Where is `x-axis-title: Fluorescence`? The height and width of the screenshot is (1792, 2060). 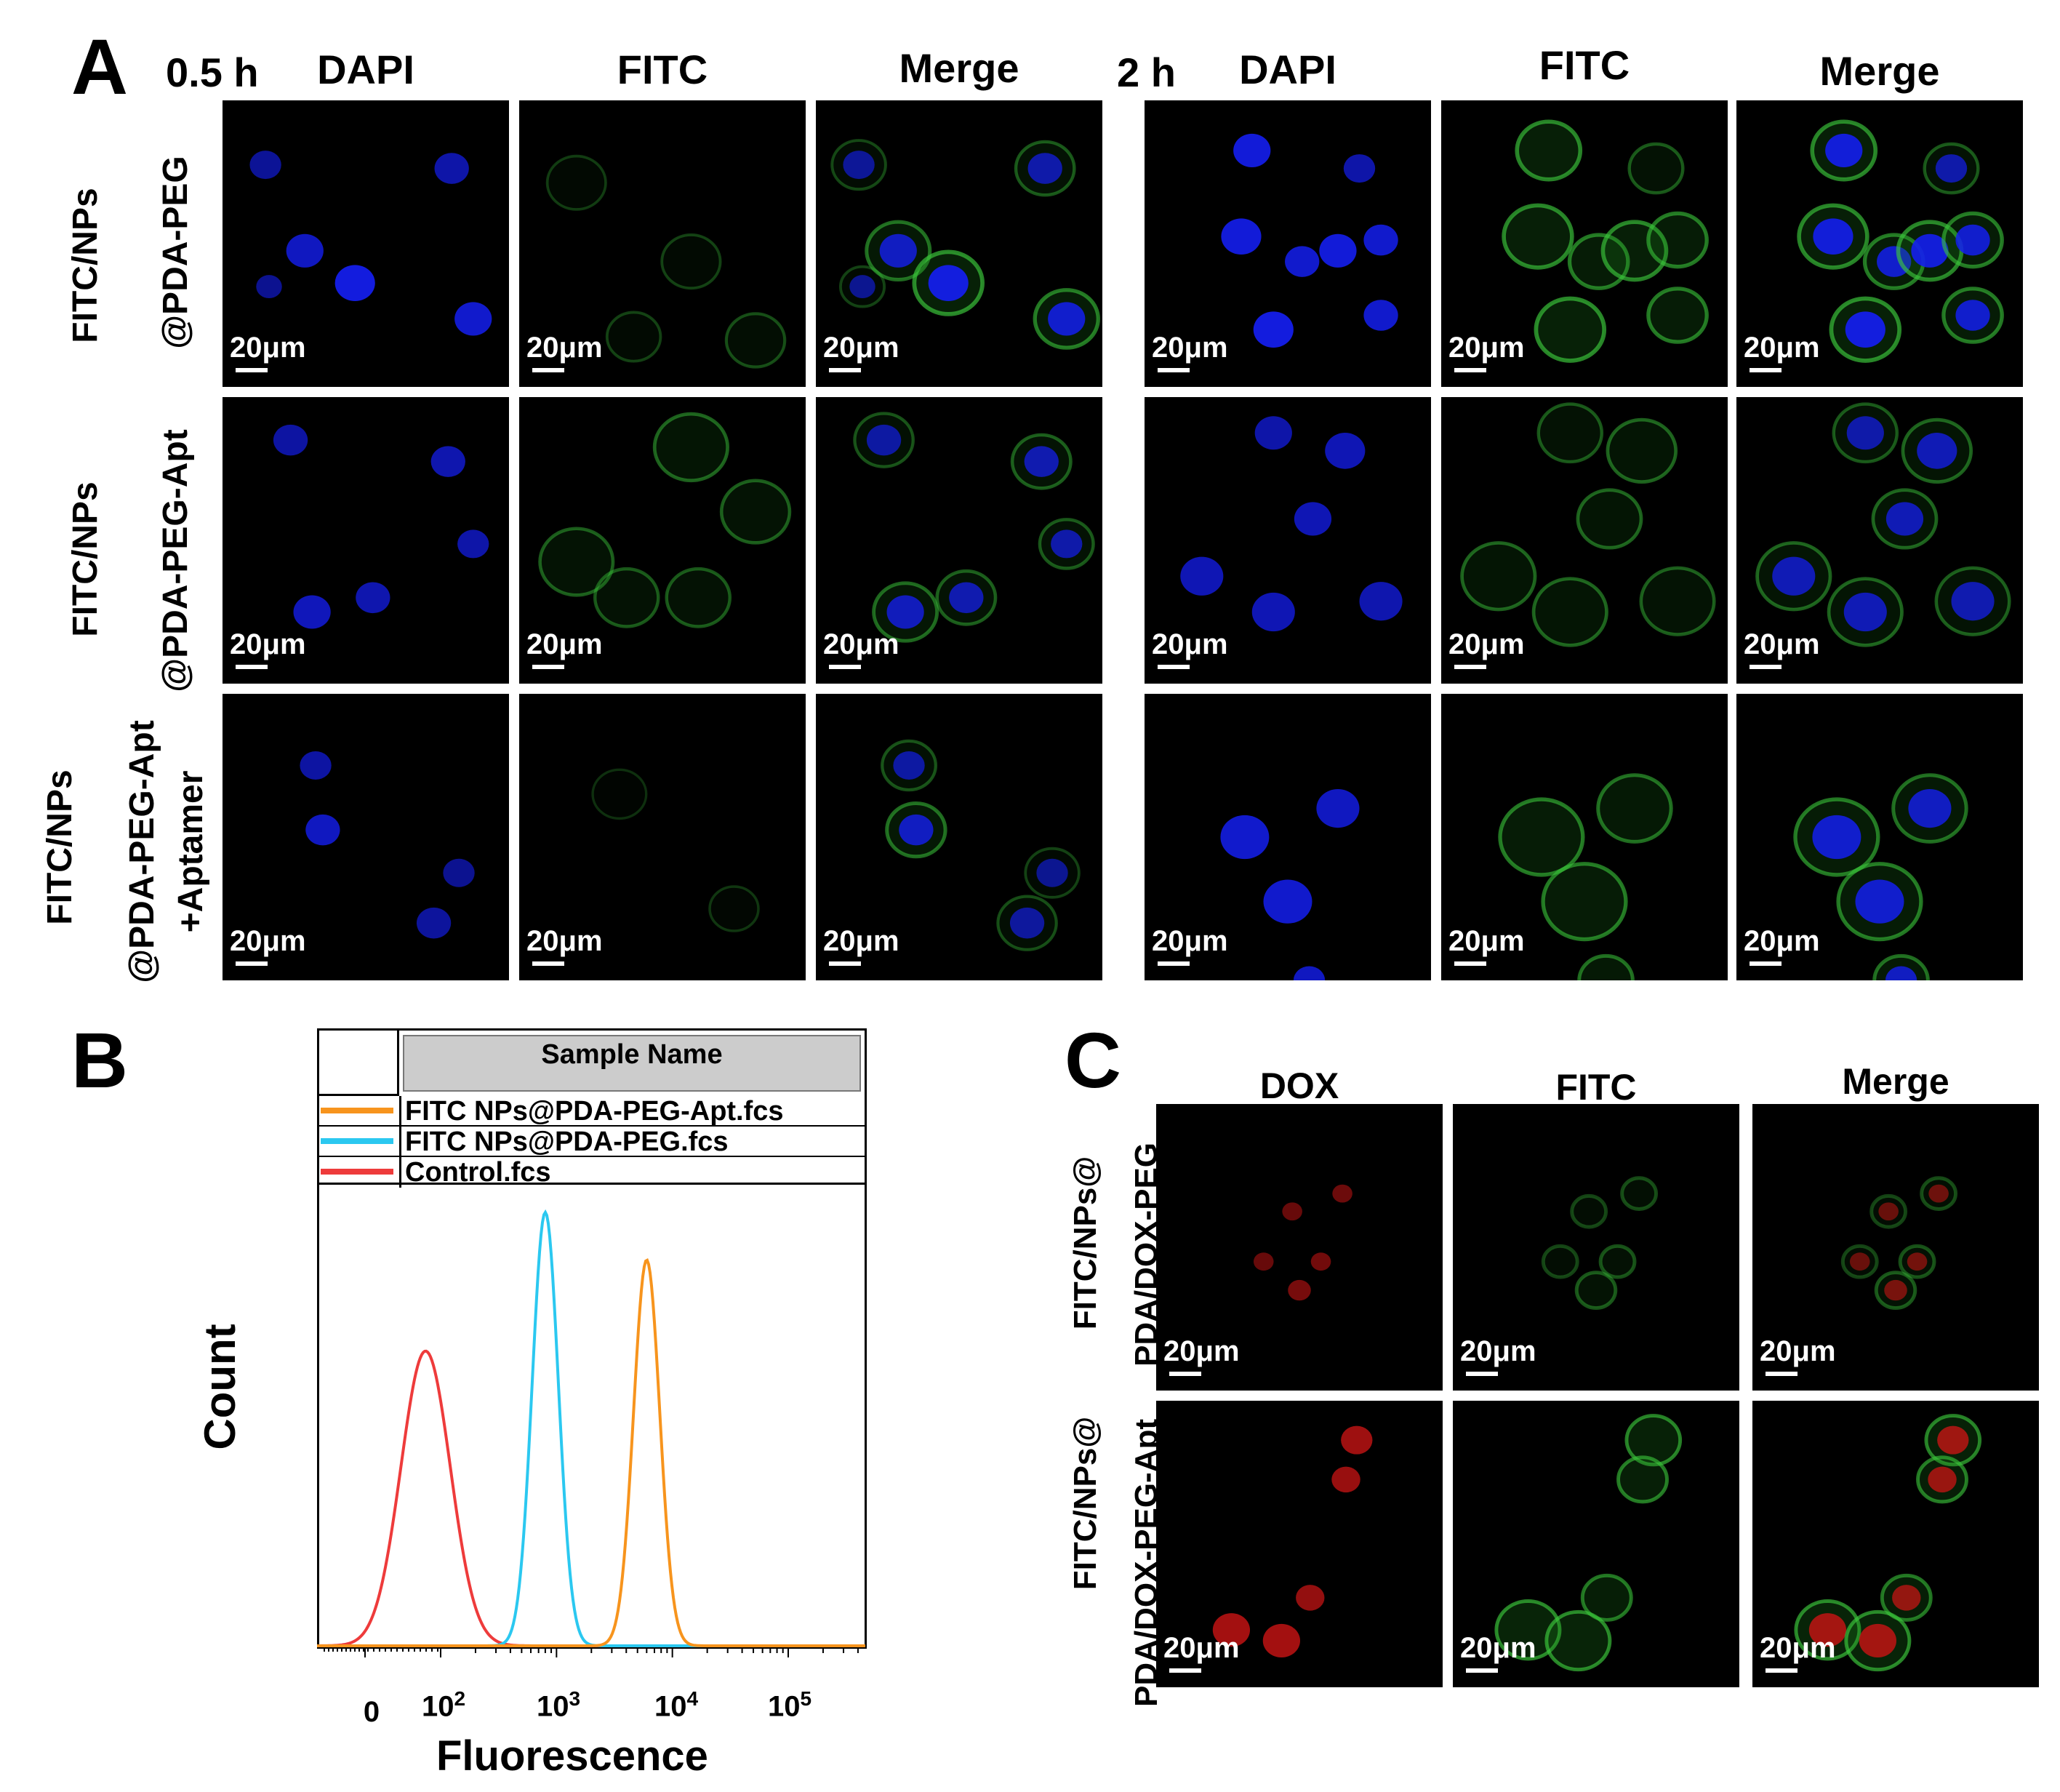 x-axis-title: Fluorescence is located at coordinates (572, 1756).